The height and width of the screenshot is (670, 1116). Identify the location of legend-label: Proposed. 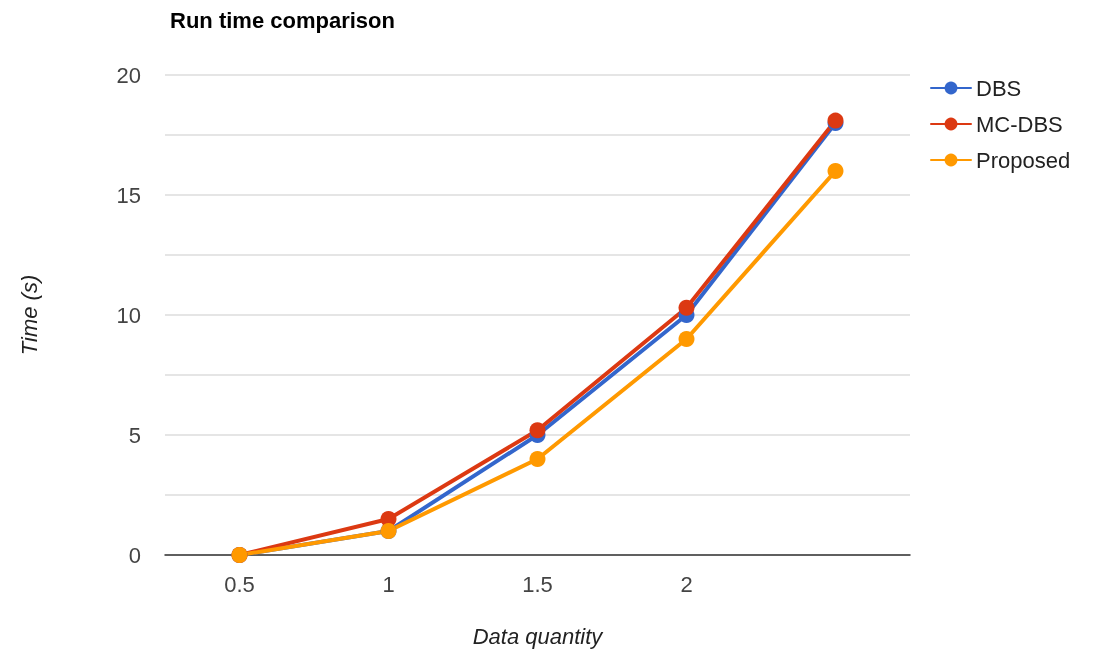
(1023, 160).